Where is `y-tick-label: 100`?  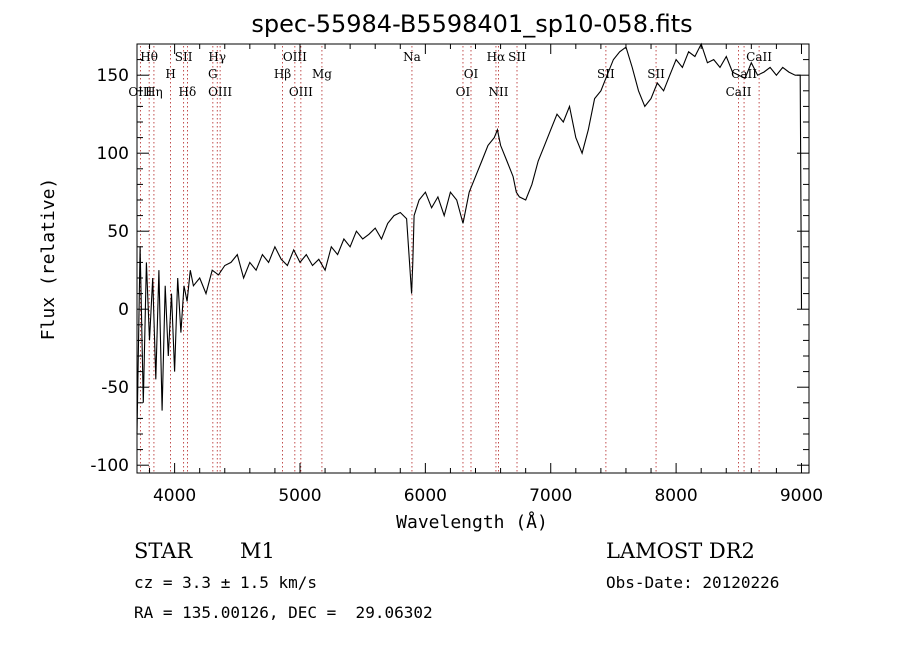 y-tick-label: 100 is located at coordinates (113, 154).